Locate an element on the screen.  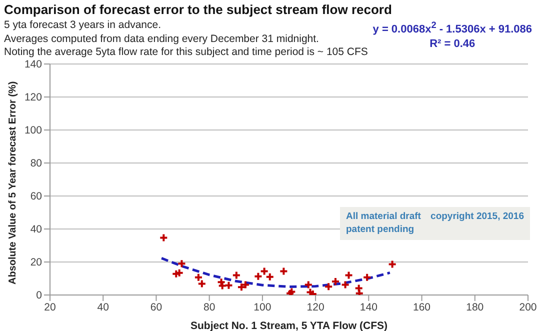
x-tick-label: 200 is located at coordinates (528, 307).